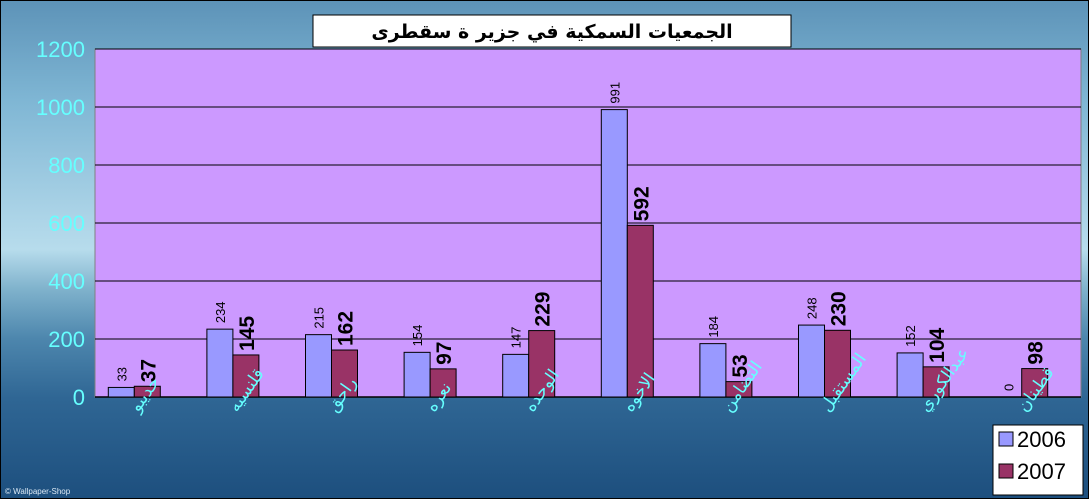 Image resolution: width=1089 pixels, height=499 pixels. I want to click on data-label-2007: 53, so click(740, 365).